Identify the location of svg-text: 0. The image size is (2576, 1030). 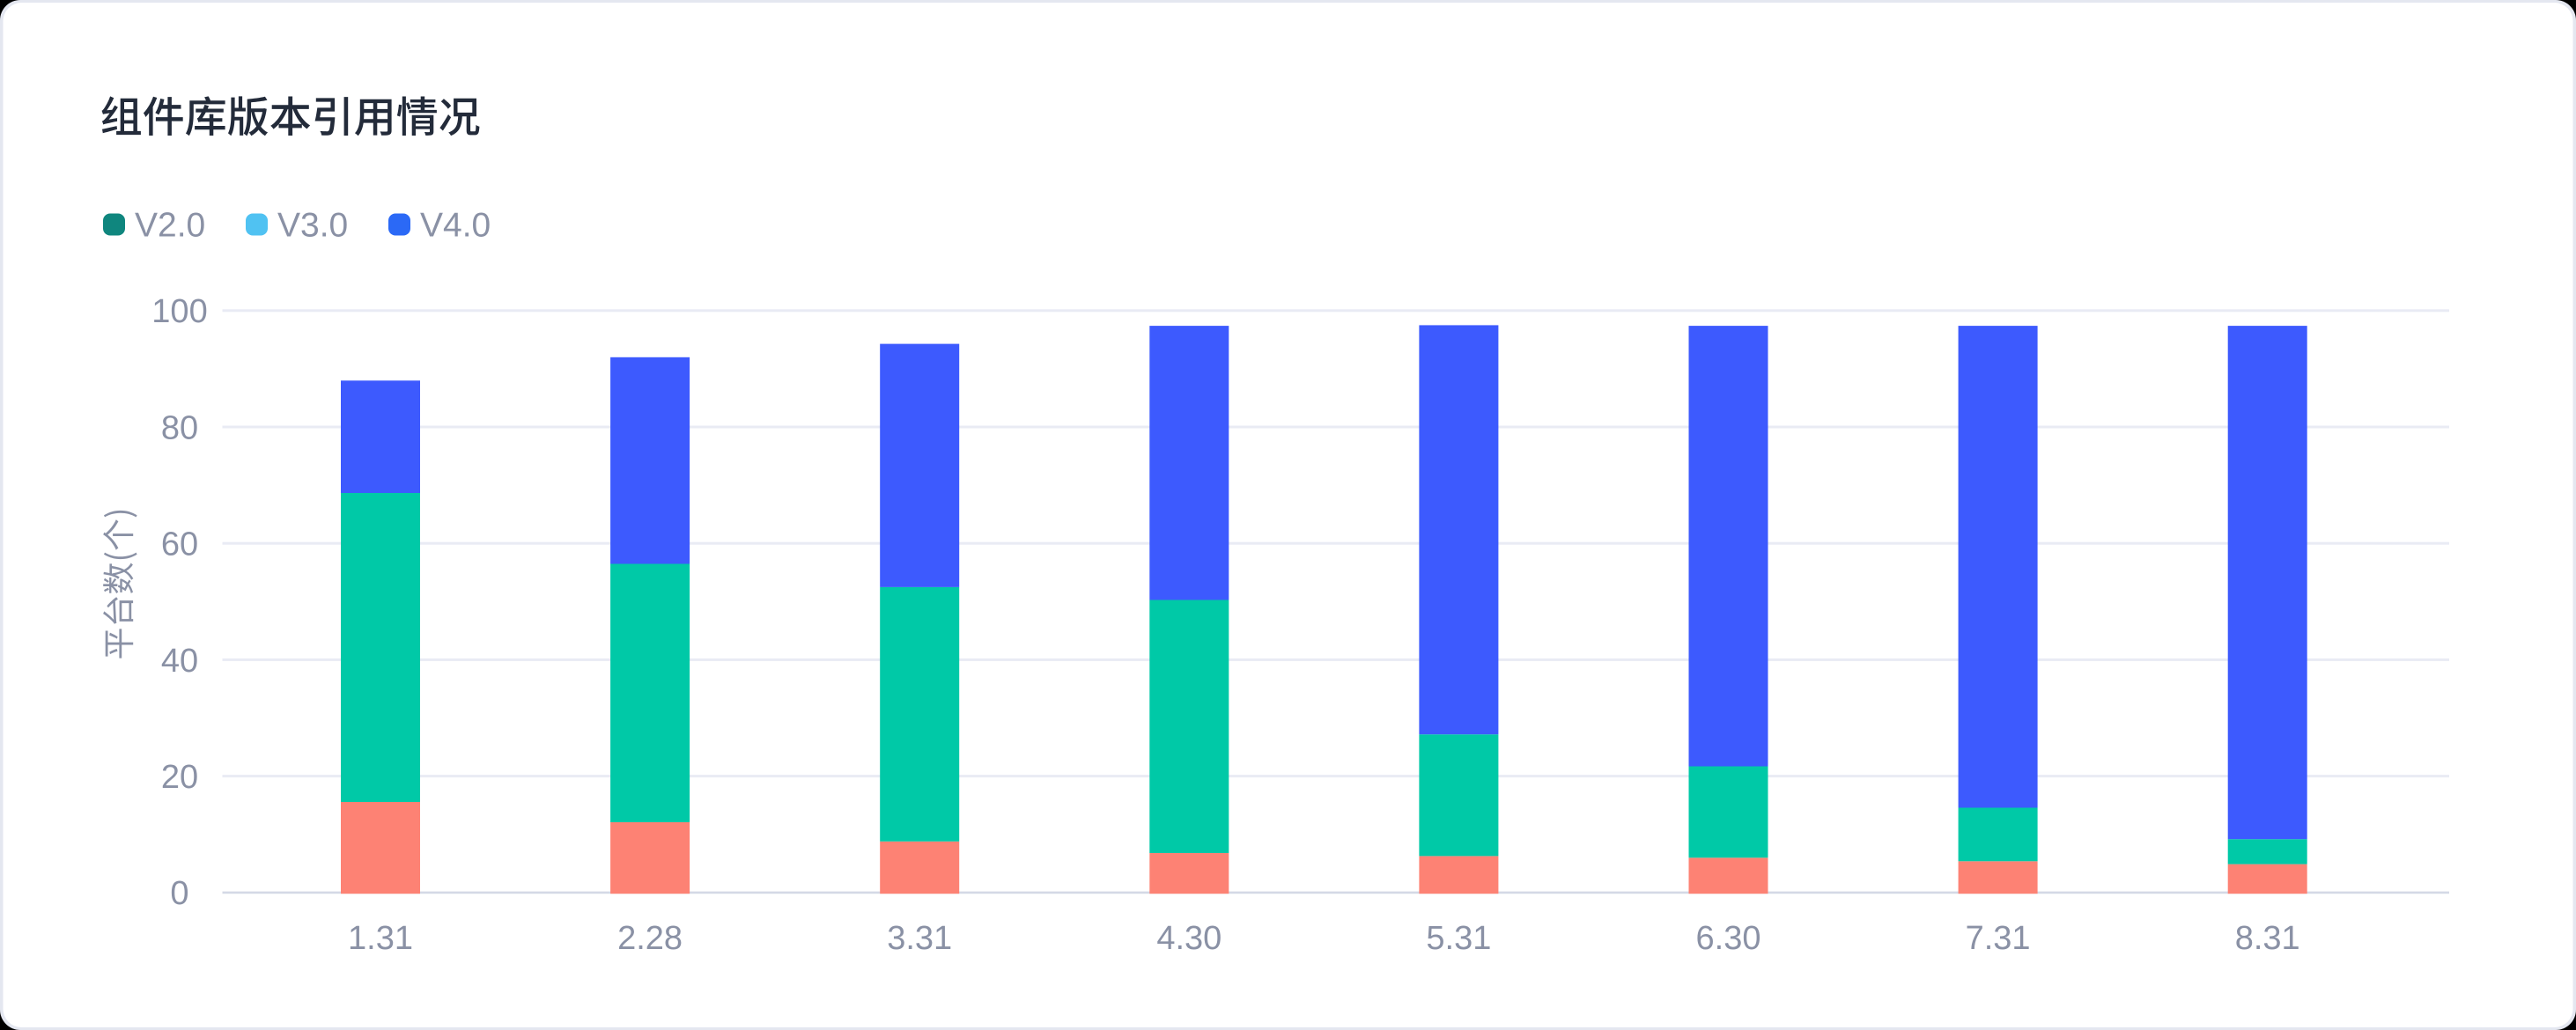
(179, 893).